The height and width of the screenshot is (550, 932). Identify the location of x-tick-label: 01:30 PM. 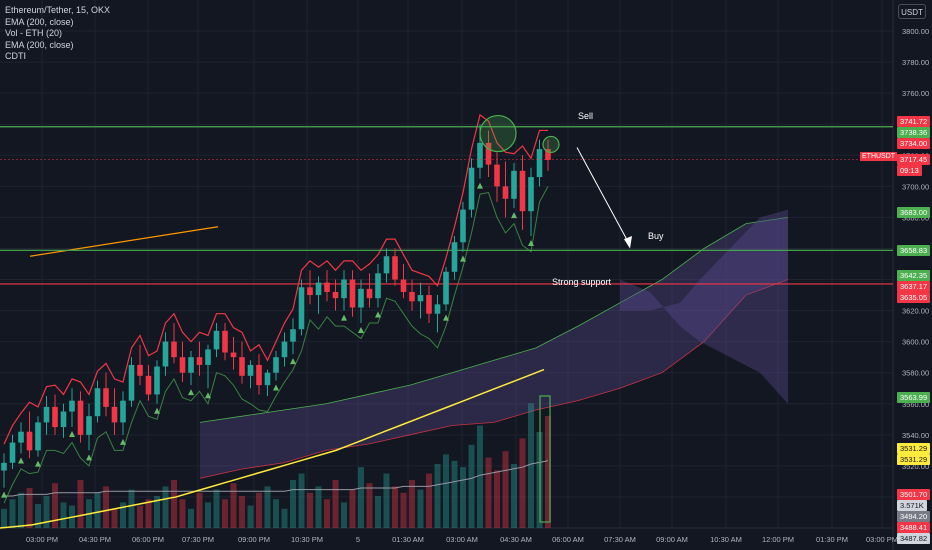
(832, 539).